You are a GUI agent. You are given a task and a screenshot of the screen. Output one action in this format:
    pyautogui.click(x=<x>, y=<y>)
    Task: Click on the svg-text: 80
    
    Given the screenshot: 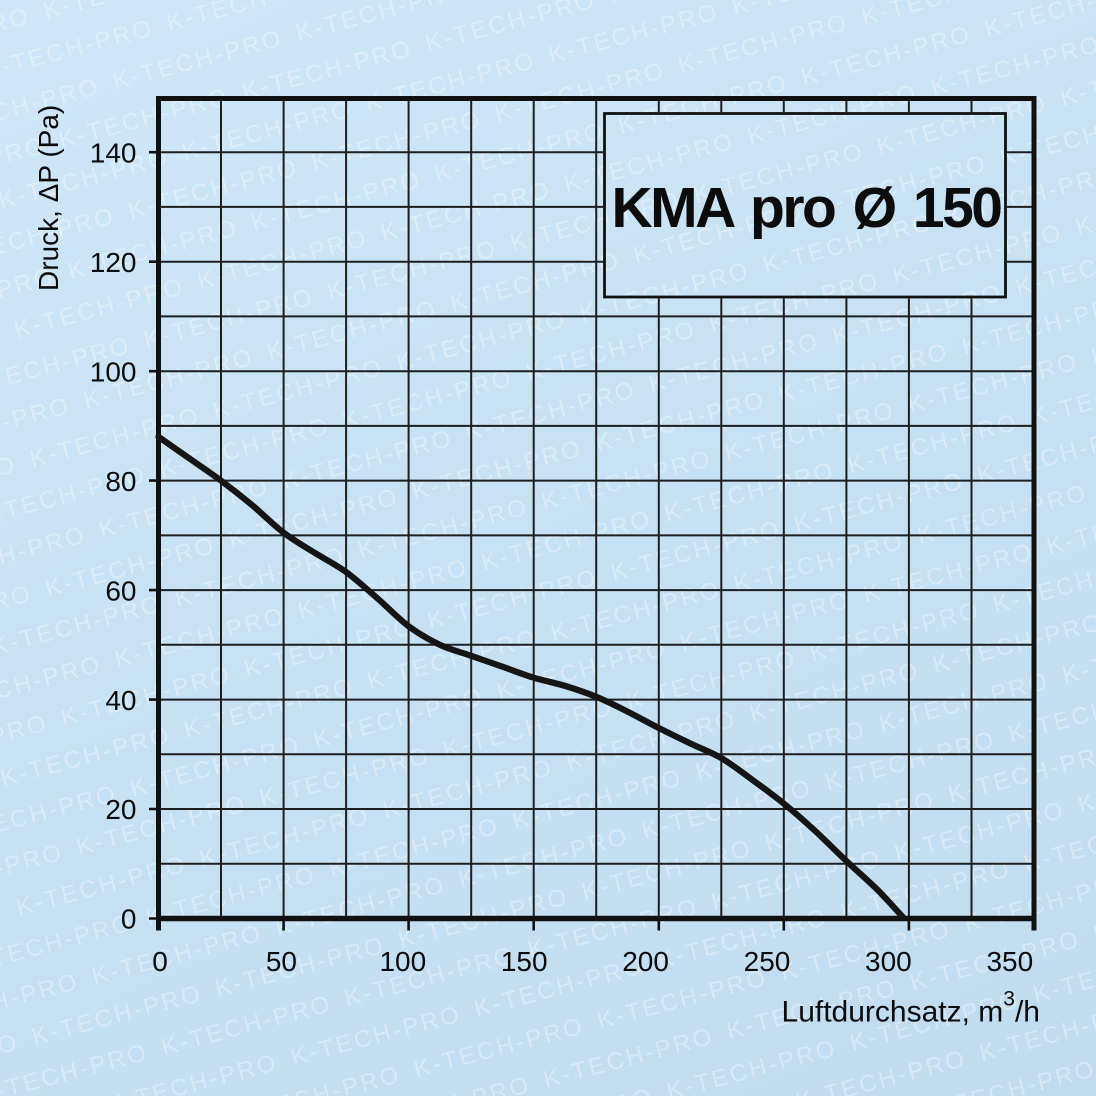 What is the action you would take?
    pyautogui.click(x=120, y=481)
    